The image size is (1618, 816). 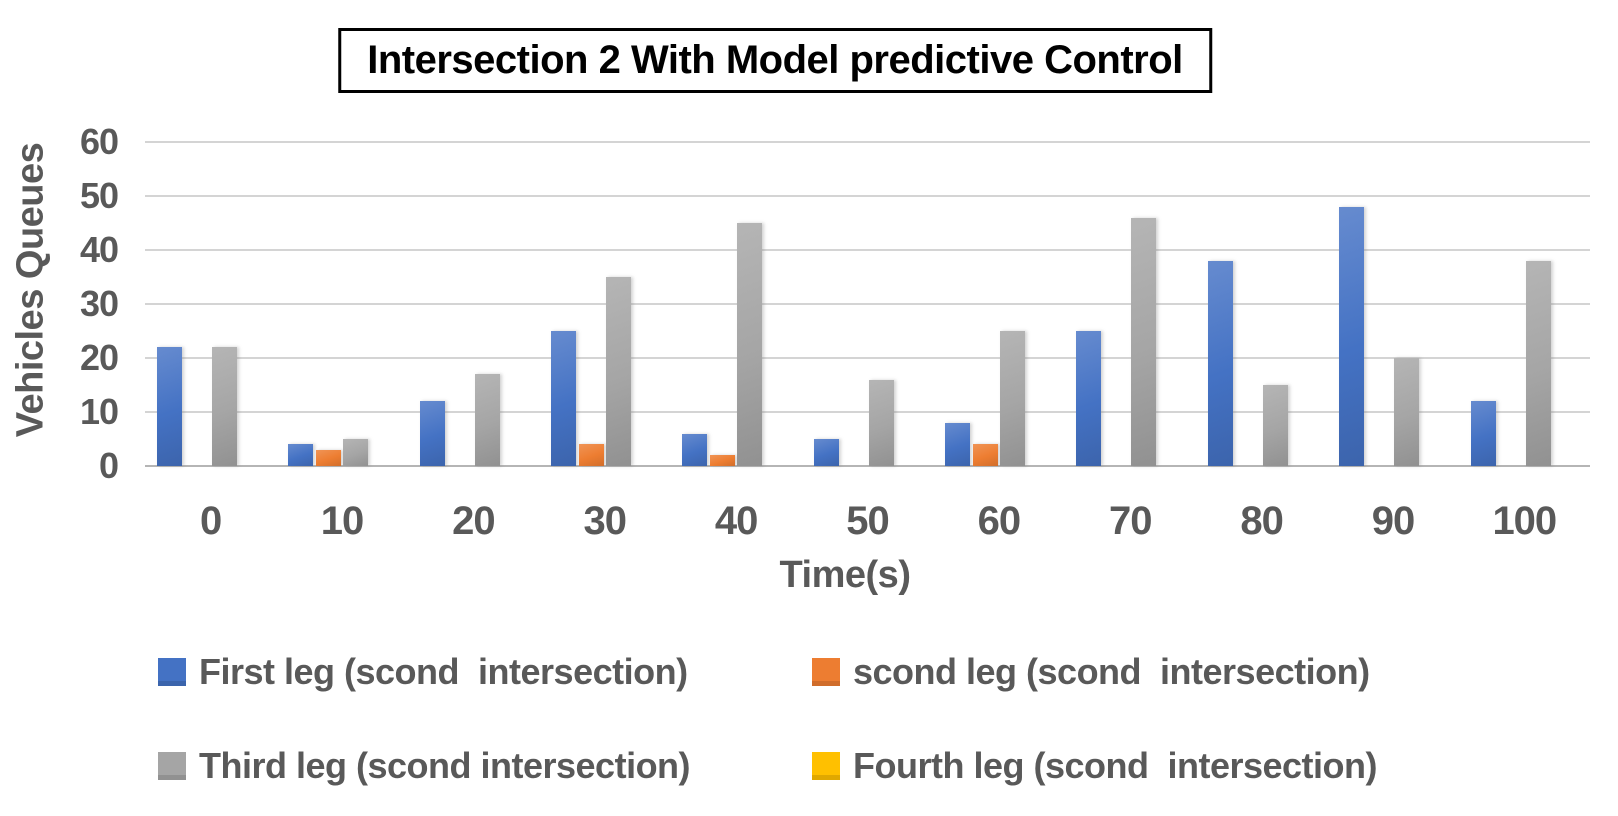 What do you see at coordinates (99, 303) in the screenshot?
I see `y-tick-label-30: 30` at bounding box center [99, 303].